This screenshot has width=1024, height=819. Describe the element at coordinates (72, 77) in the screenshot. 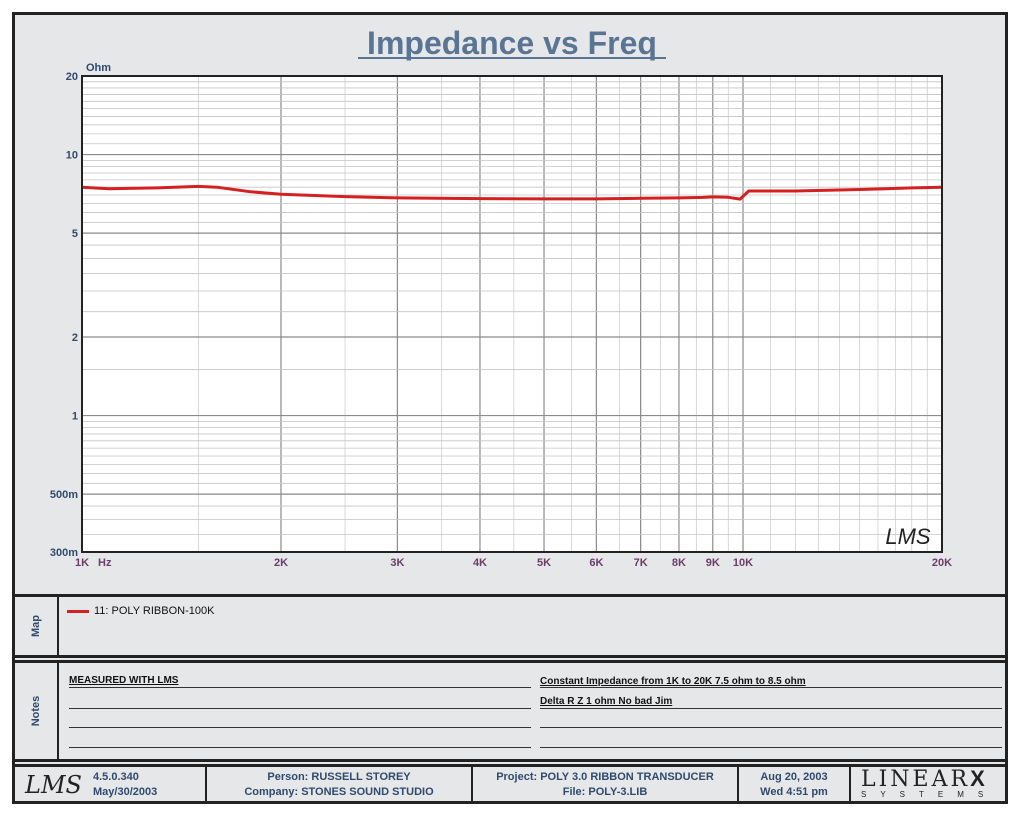

I see `y-tick-label: 20` at that location.